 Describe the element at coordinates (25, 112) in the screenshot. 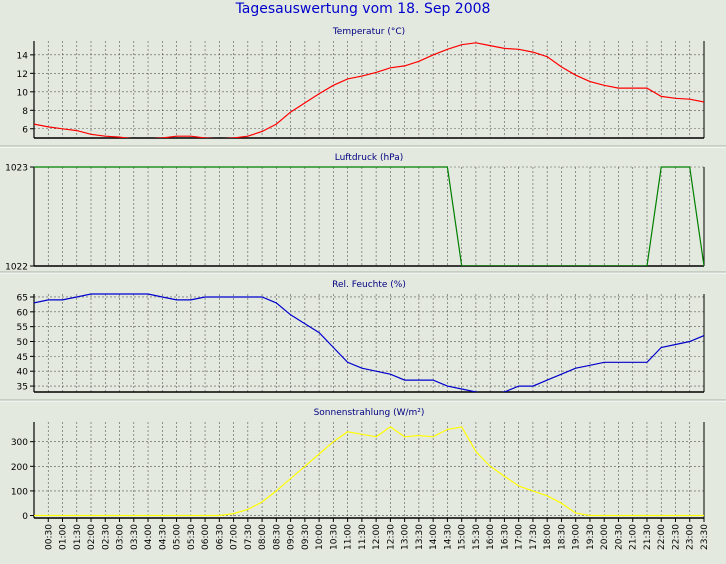

I see `y-tick-label: 8` at that location.